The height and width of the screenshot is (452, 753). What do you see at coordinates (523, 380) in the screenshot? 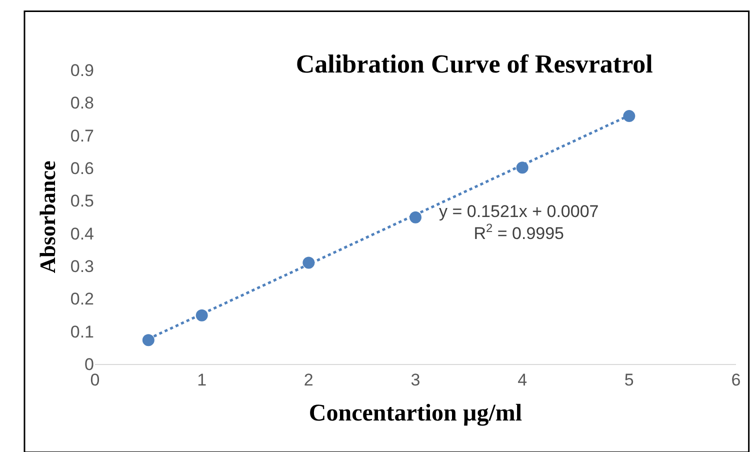
I see `x-tick-label: 4` at bounding box center [523, 380].